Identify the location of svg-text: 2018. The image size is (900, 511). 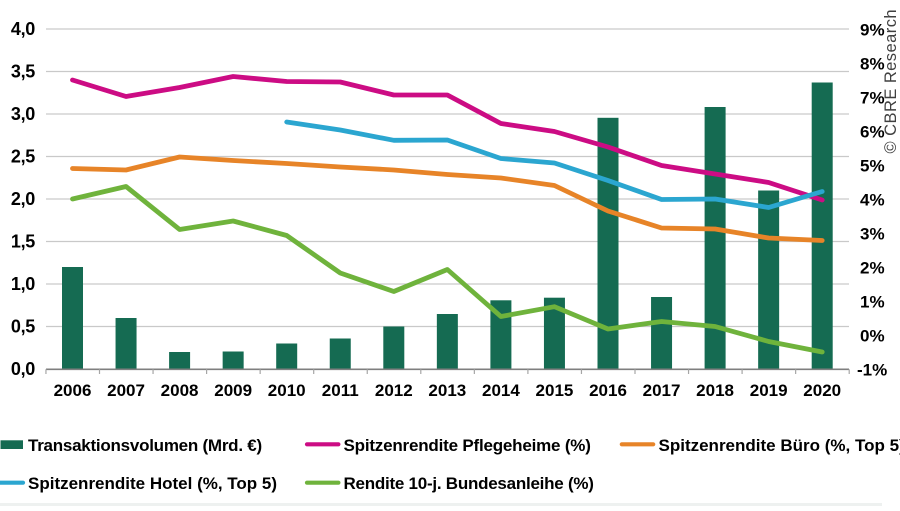
(715, 390).